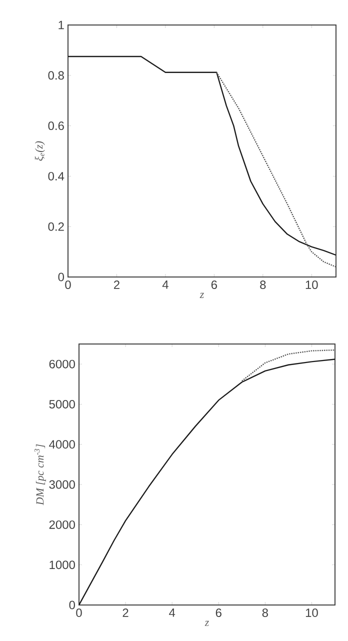 This screenshot has height=641, width=348. What do you see at coordinates (62, 404) in the screenshot?
I see `y-tick-label: 5000` at bounding box center [62, 404].